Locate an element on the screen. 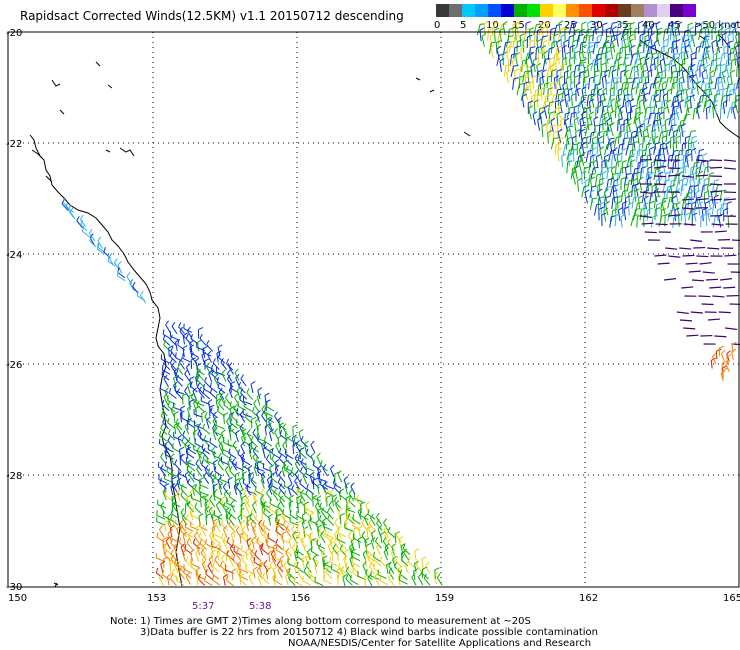 The height and width of the screenshot is (650, 740). legend-label: 45 is located at coordinates (674, 25).